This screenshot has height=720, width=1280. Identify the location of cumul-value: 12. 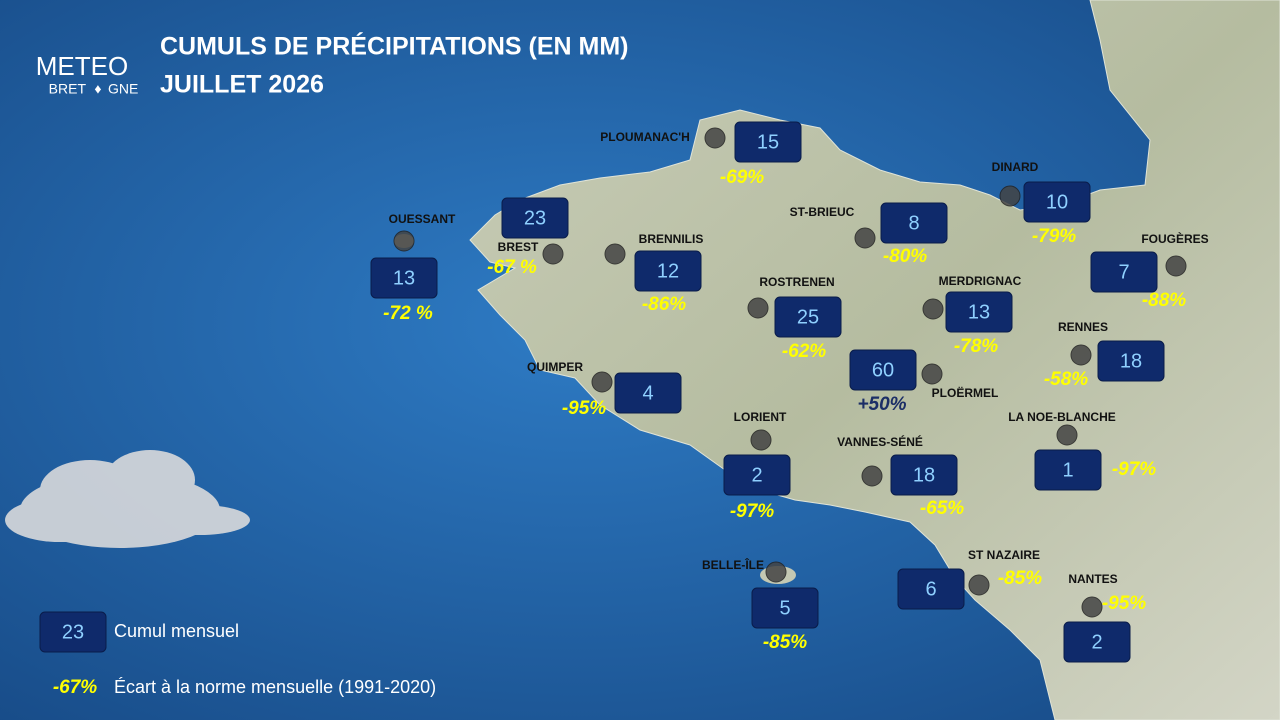
(668, 271).